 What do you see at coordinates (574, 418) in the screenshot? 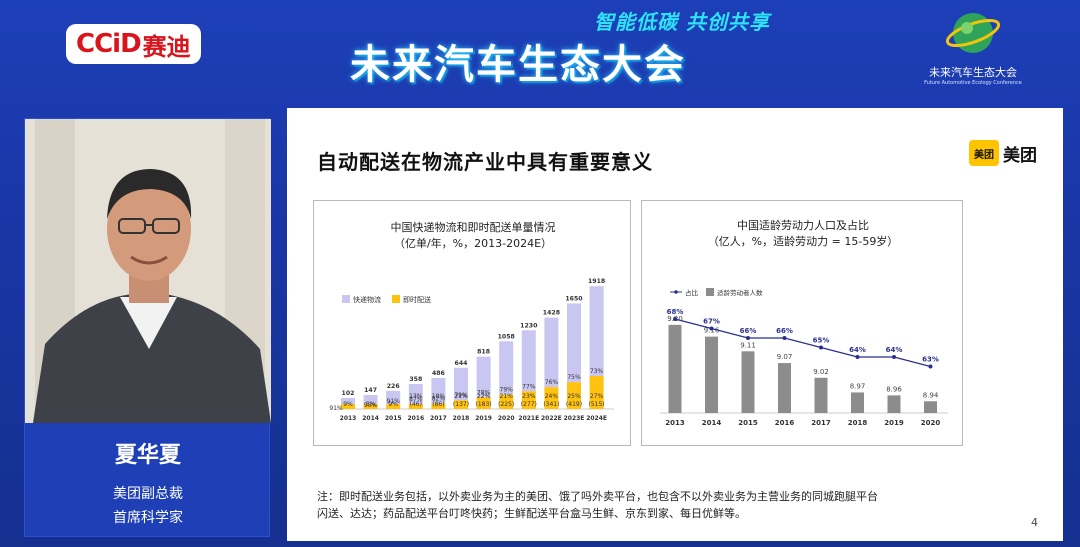
I see `x-tick-label: 2023E` at bounding box center [574, 418].